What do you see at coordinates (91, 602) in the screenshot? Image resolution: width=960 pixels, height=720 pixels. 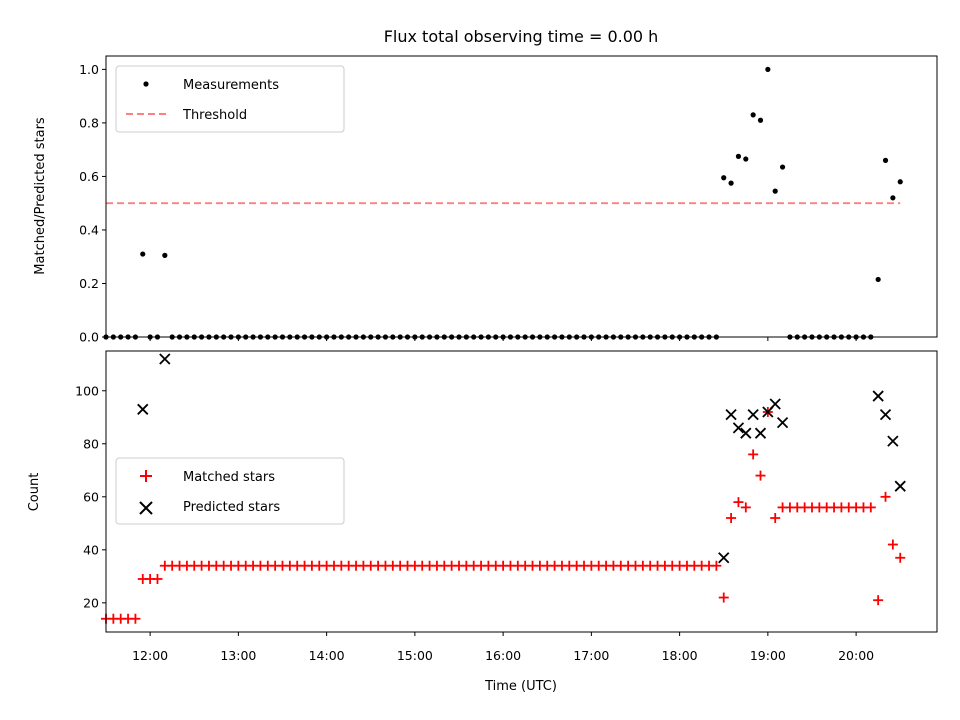 I see `bottom-y-tick-label: 20` at bounding box center [91, 602].